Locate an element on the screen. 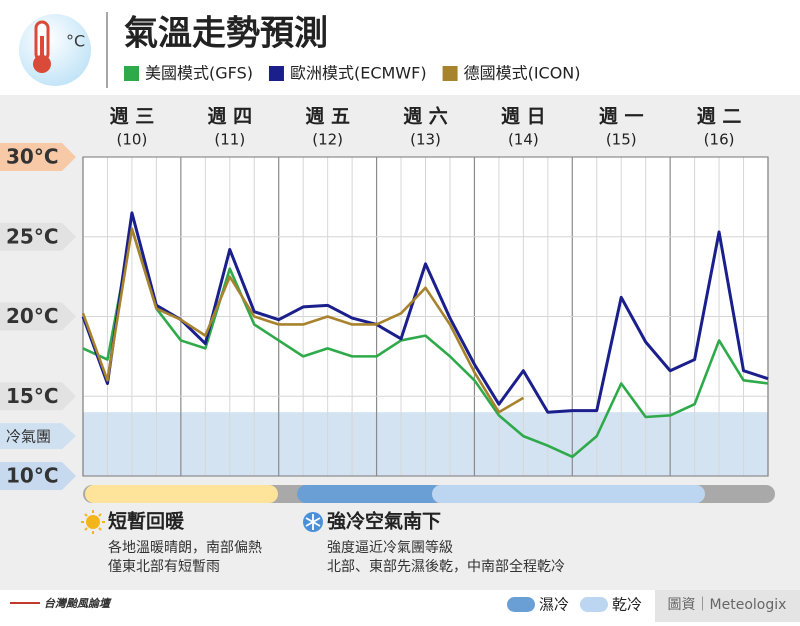 This screenshot has height=626, width=800. day-date: (12) is located at coordinates (327, 140).